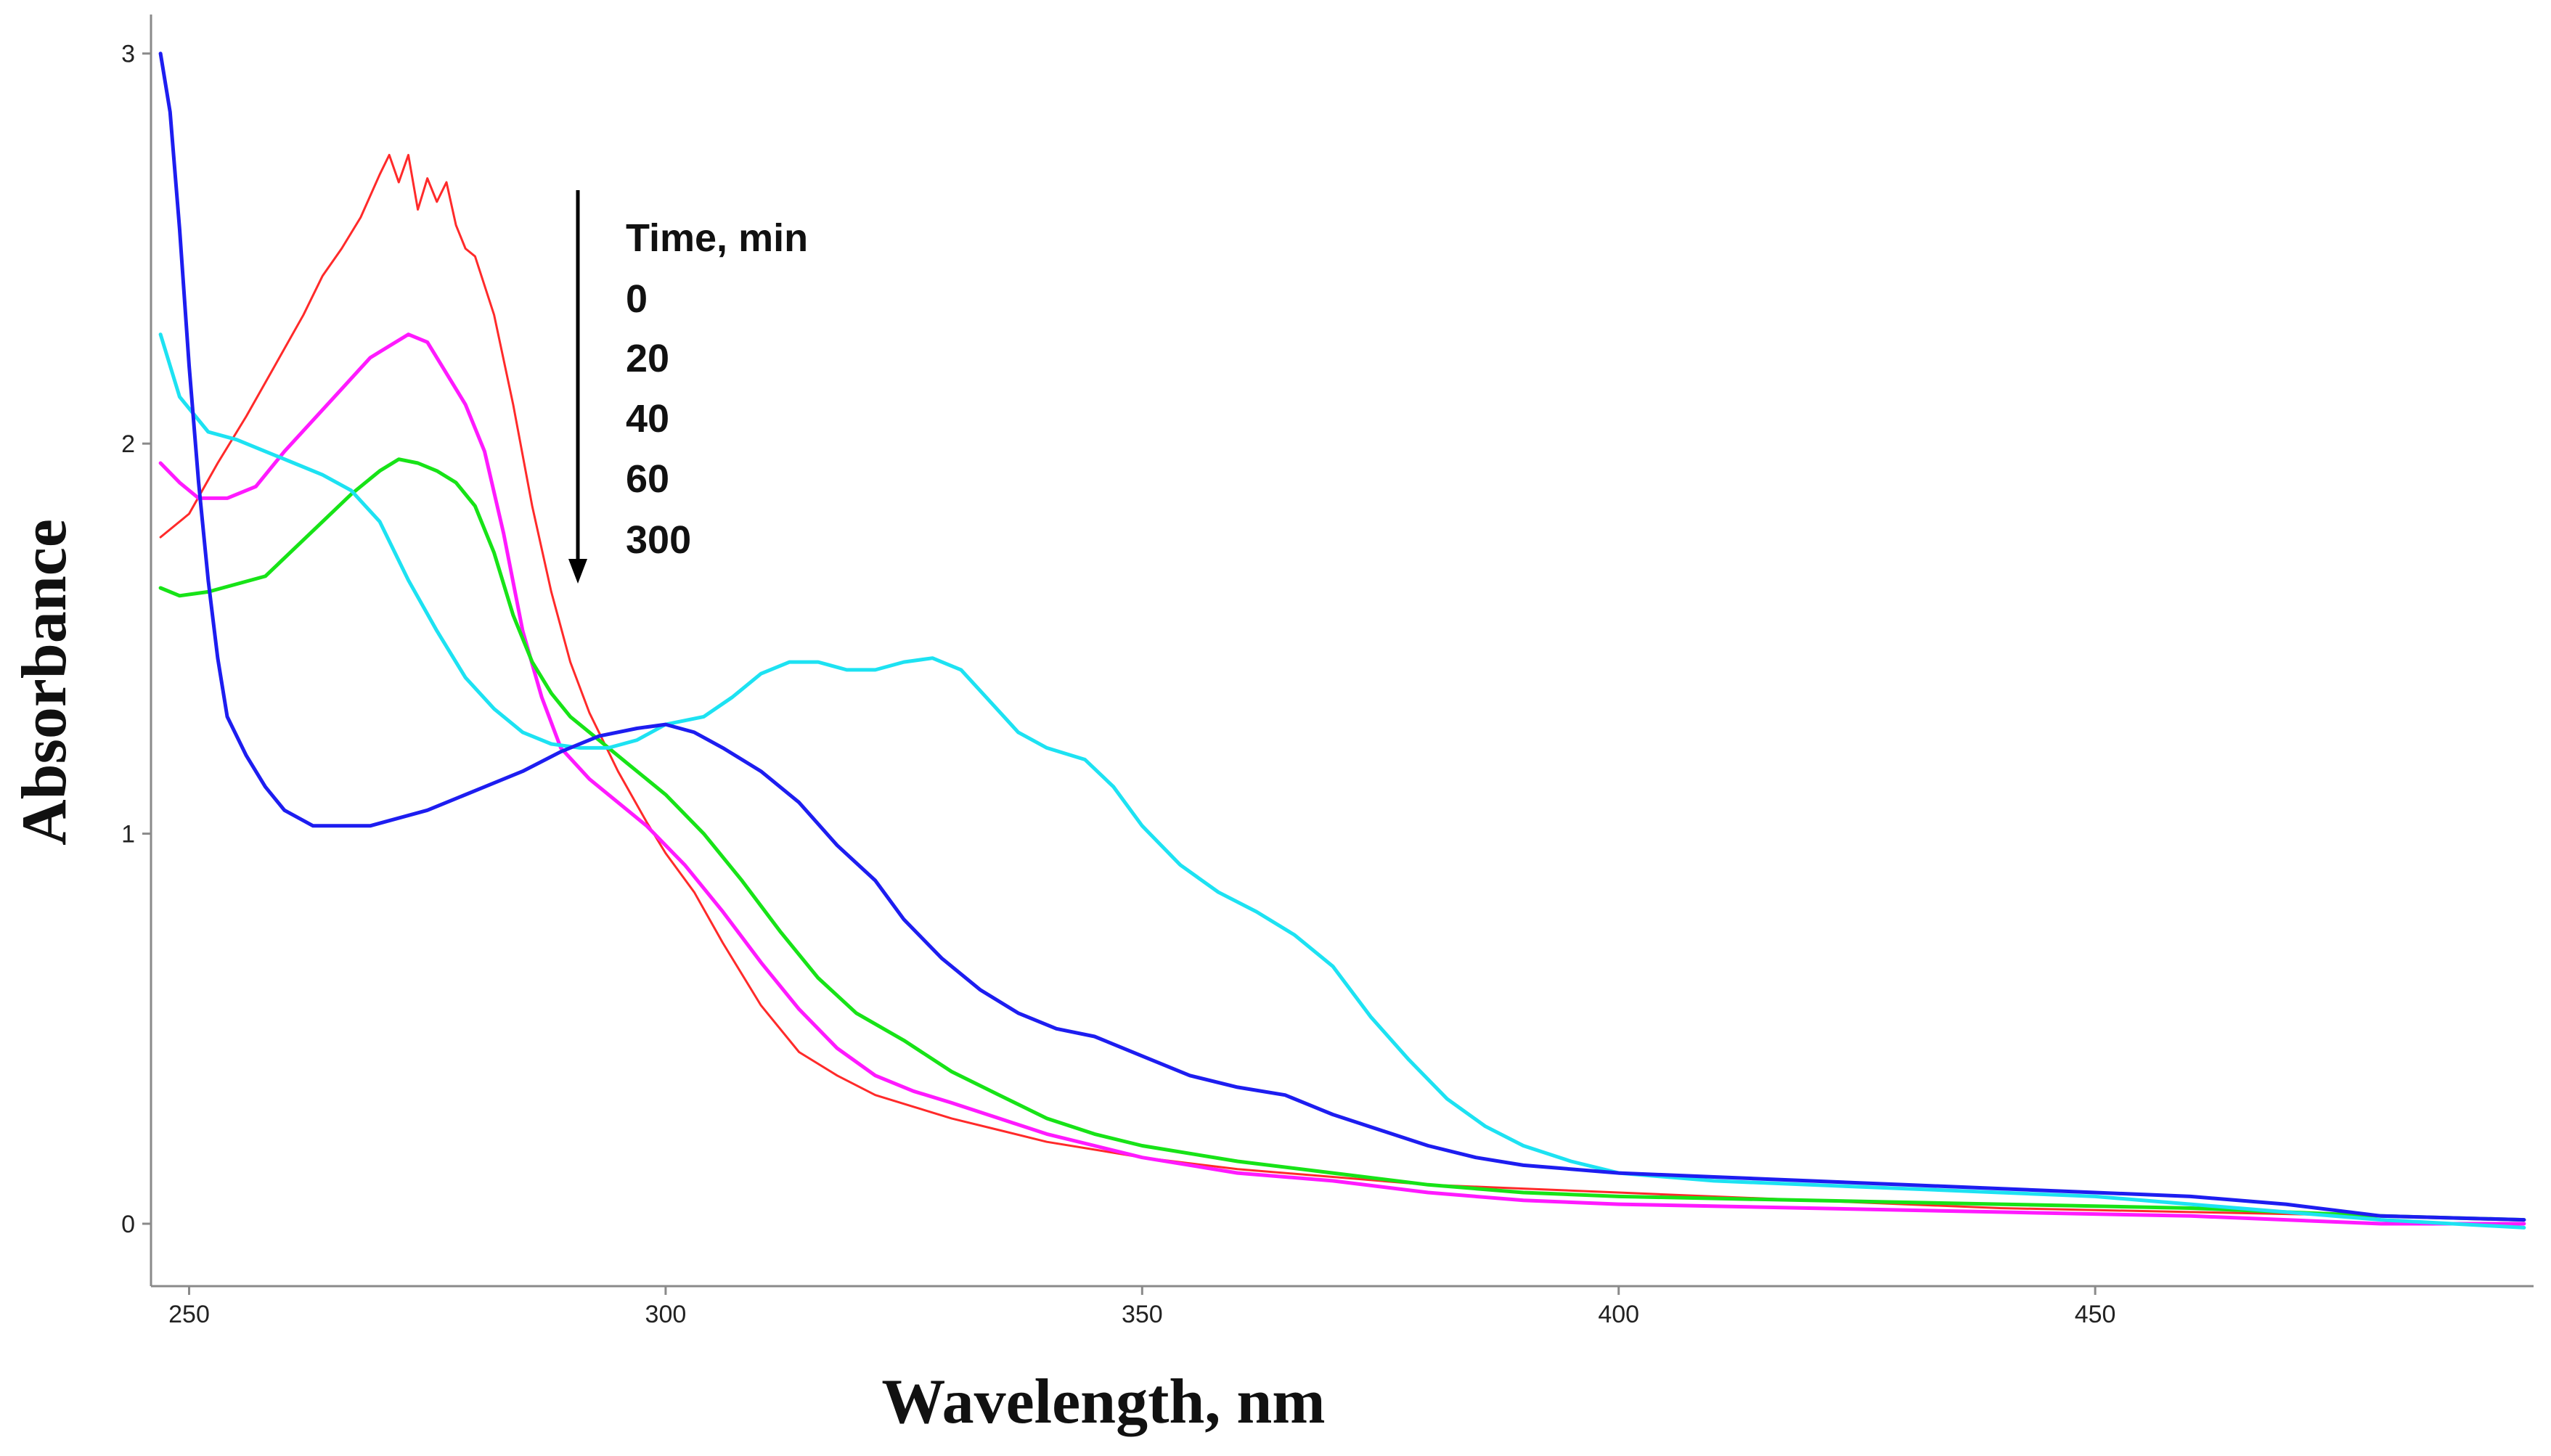 The height and width of the screenshot is (1456, 2551). Describe the element at coordinates (666, 1314) in the screenshot. I see `x-tick-label: 300` at that location.